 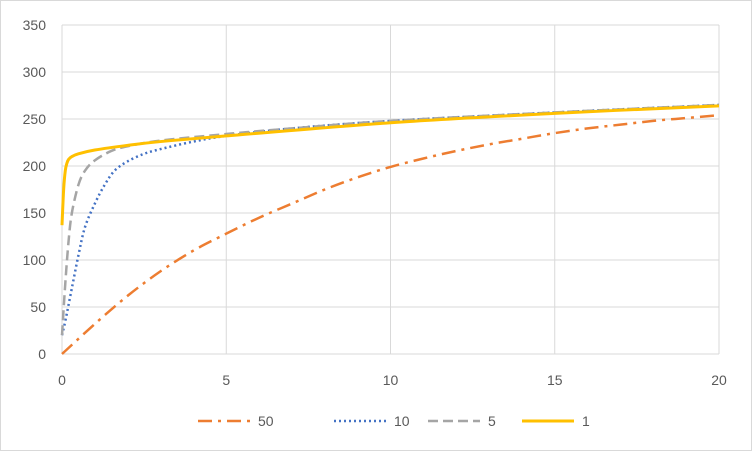 I want to click on legend-label-5: 5, so click(x=492, y=421).